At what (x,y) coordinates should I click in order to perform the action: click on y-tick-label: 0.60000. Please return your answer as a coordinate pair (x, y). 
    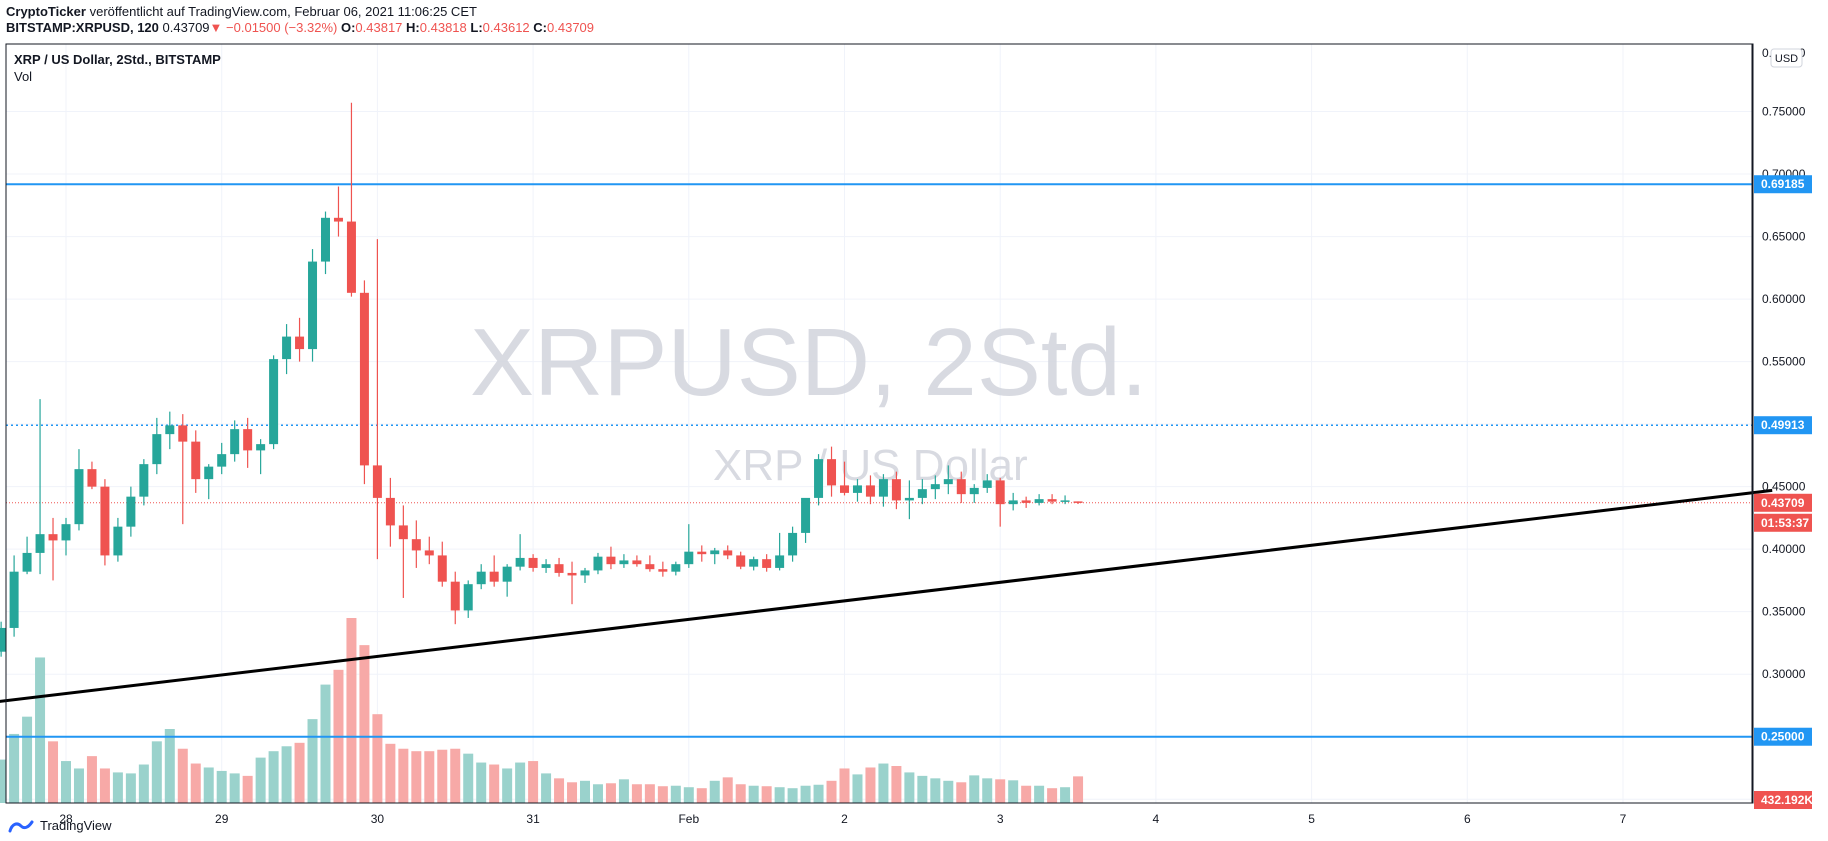
    Looking at the image, I should click on (1784, 299).